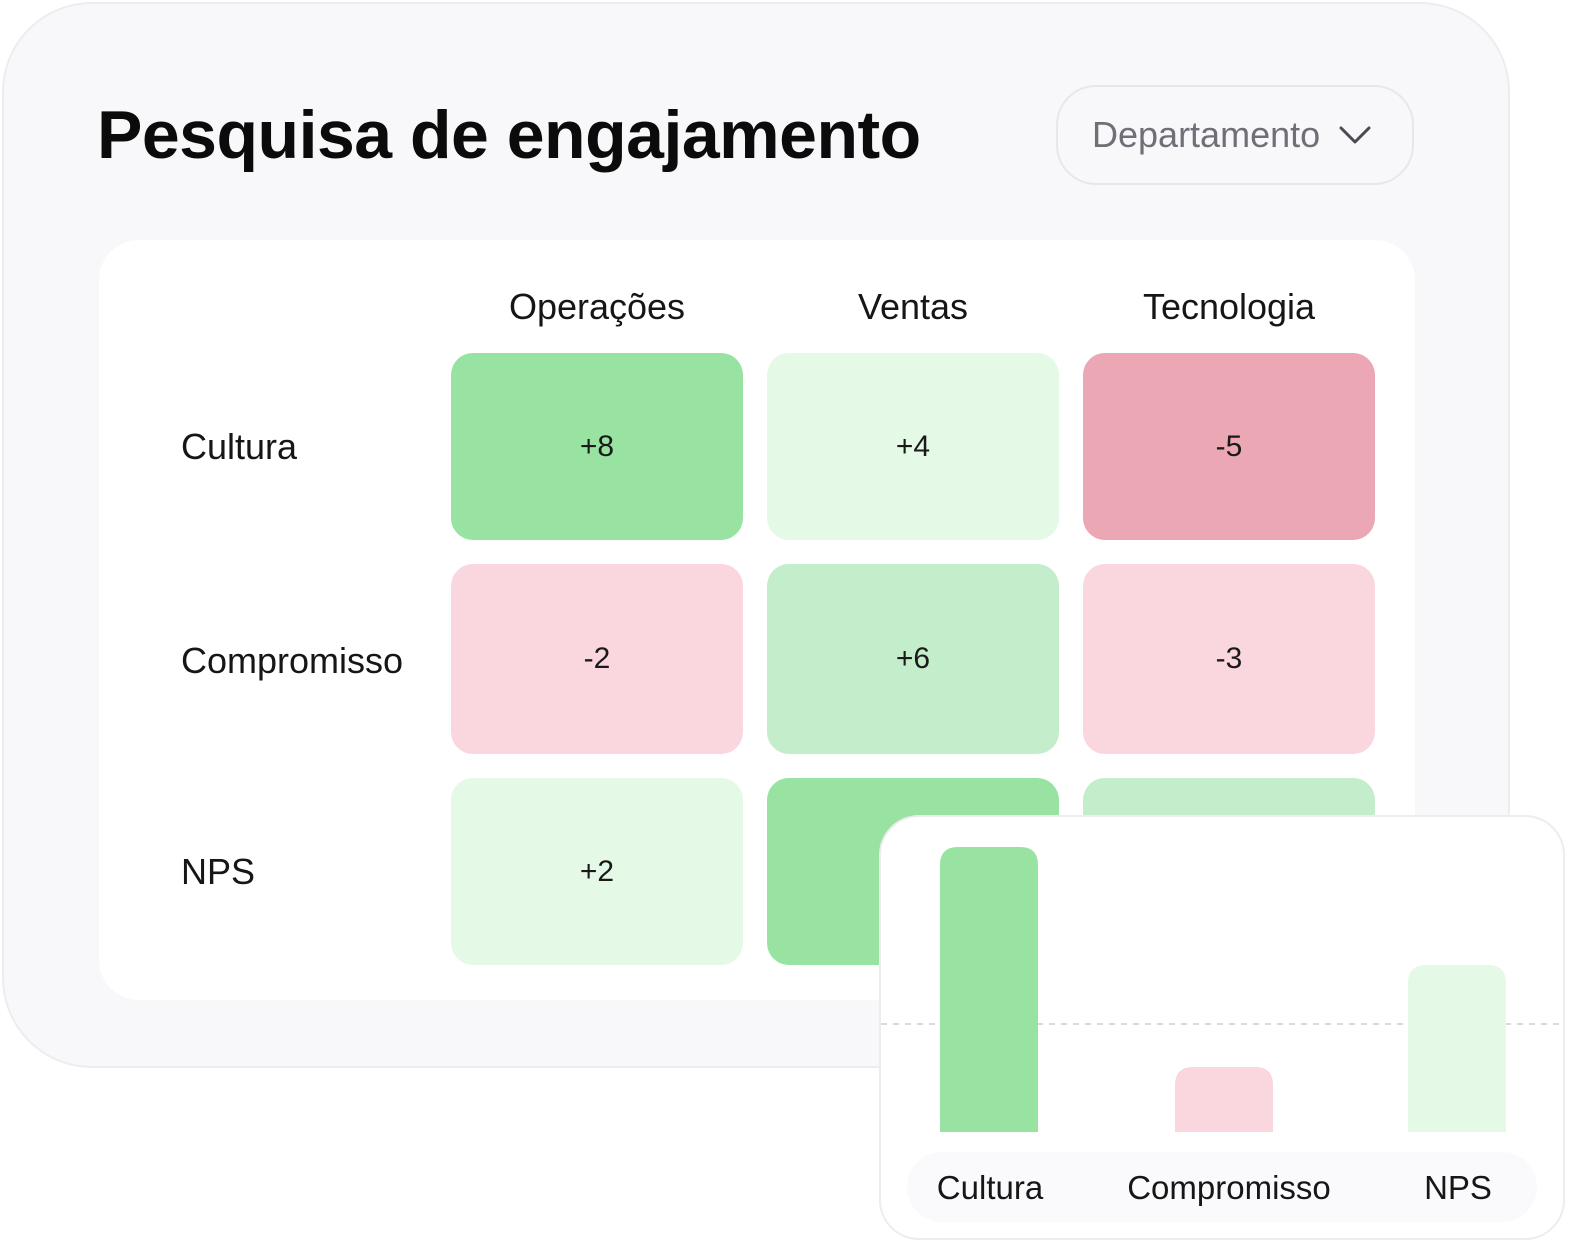 The width and height of the screenshot is (1579, 1251). I want to click on heatmap-cell-nps-operacoes: +2, so click(597, 871).